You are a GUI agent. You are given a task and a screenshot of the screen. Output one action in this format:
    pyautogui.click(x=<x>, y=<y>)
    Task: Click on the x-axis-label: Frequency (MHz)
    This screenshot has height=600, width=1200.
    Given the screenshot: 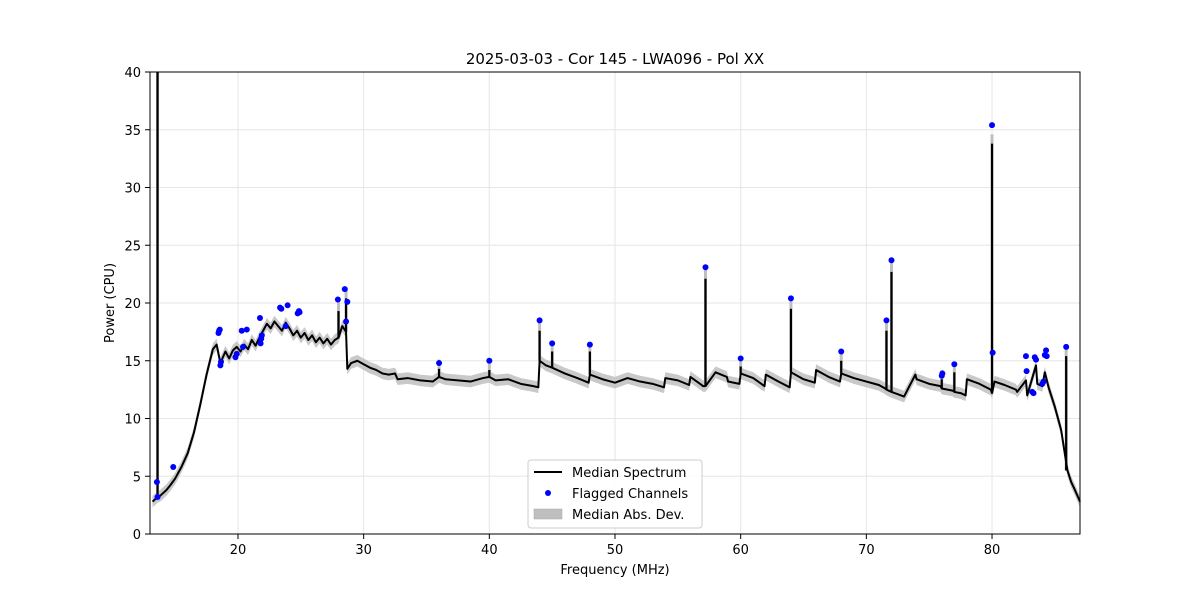 What is the action you would take?
    pyautogui.click(x=614, y=570)
    